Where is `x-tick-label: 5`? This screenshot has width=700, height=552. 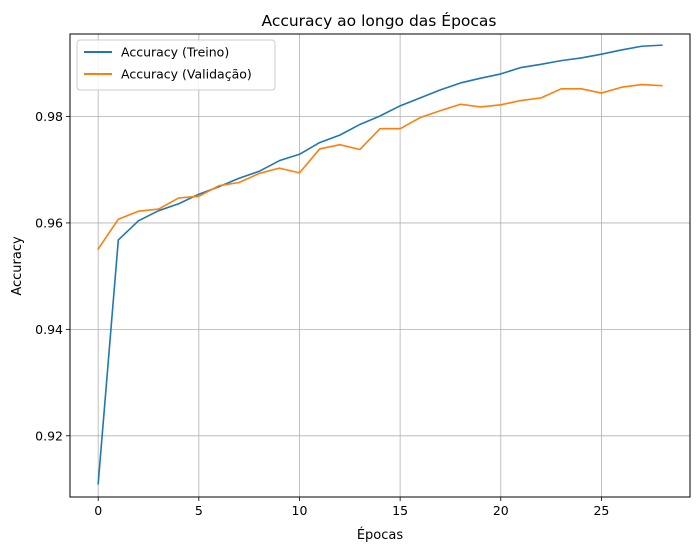 x-tick-label: 5 is located at coordinates (199, 510).